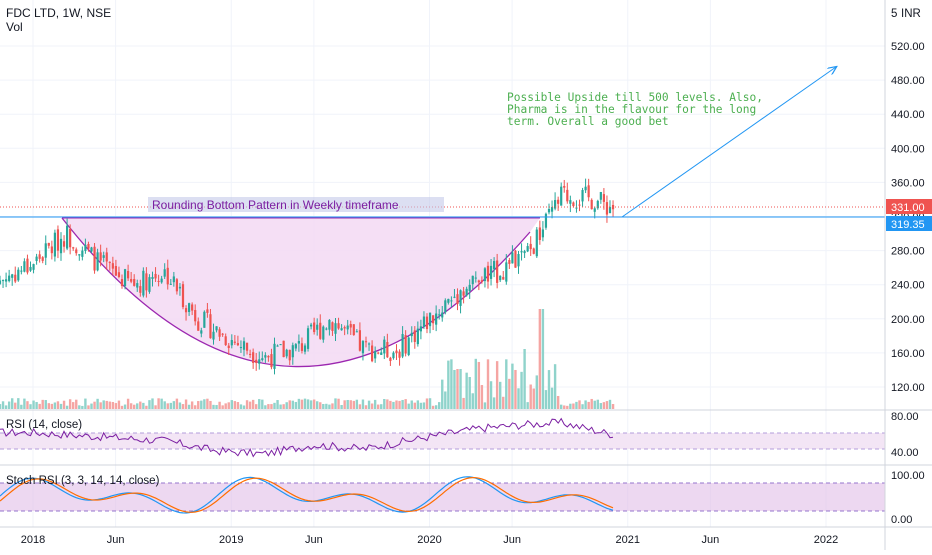  I want to click on target-note-line-1: Possible Upside till 500 levels. Also,, so click(635, 97).